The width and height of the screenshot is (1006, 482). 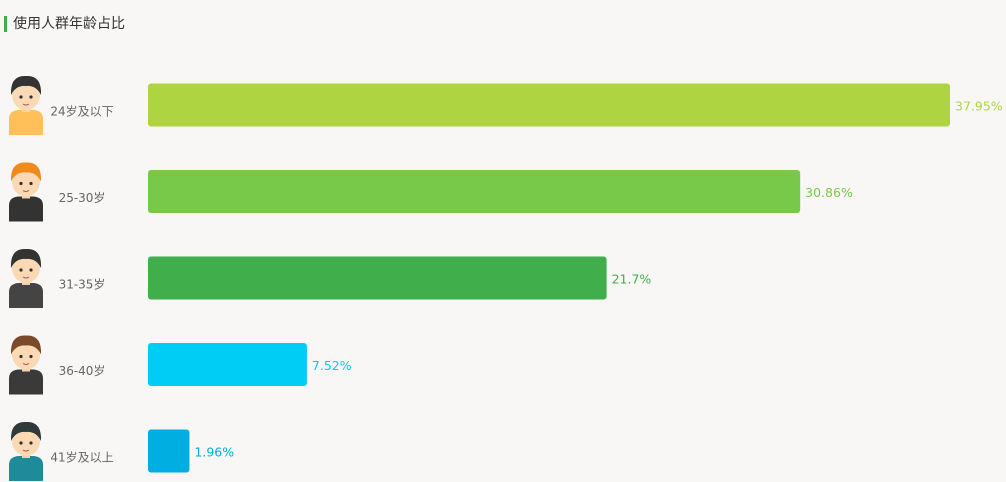 What do you see at coordinates (82, 197) in the screenshot?
I see `y-tick-label: 25-30岁` at bounding box center [82, 197].